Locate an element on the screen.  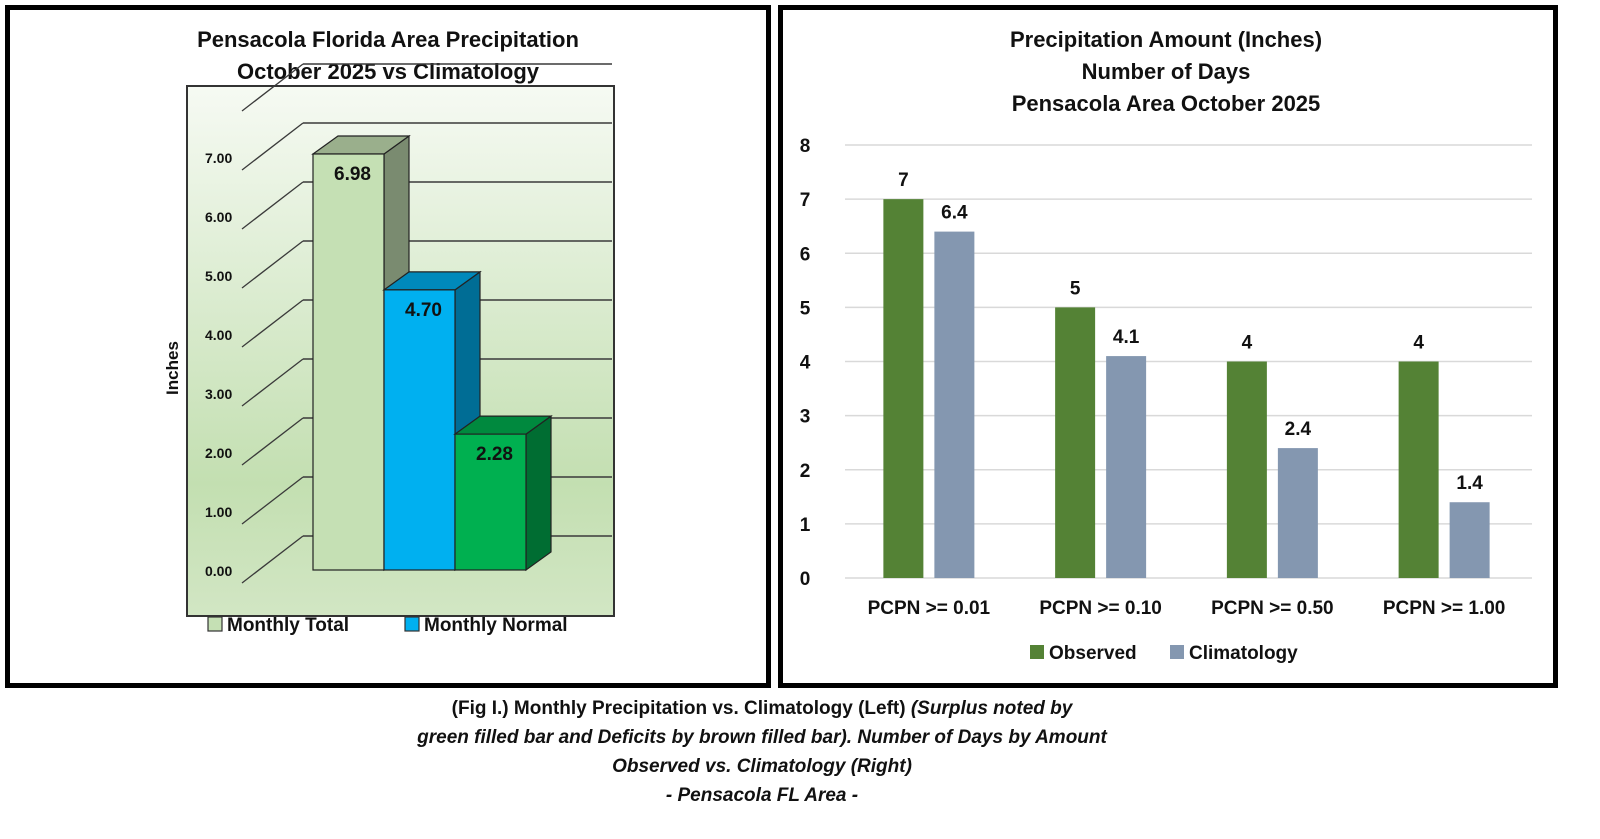
y-tick-label: 7.00 is located at coordinates (218, 158).